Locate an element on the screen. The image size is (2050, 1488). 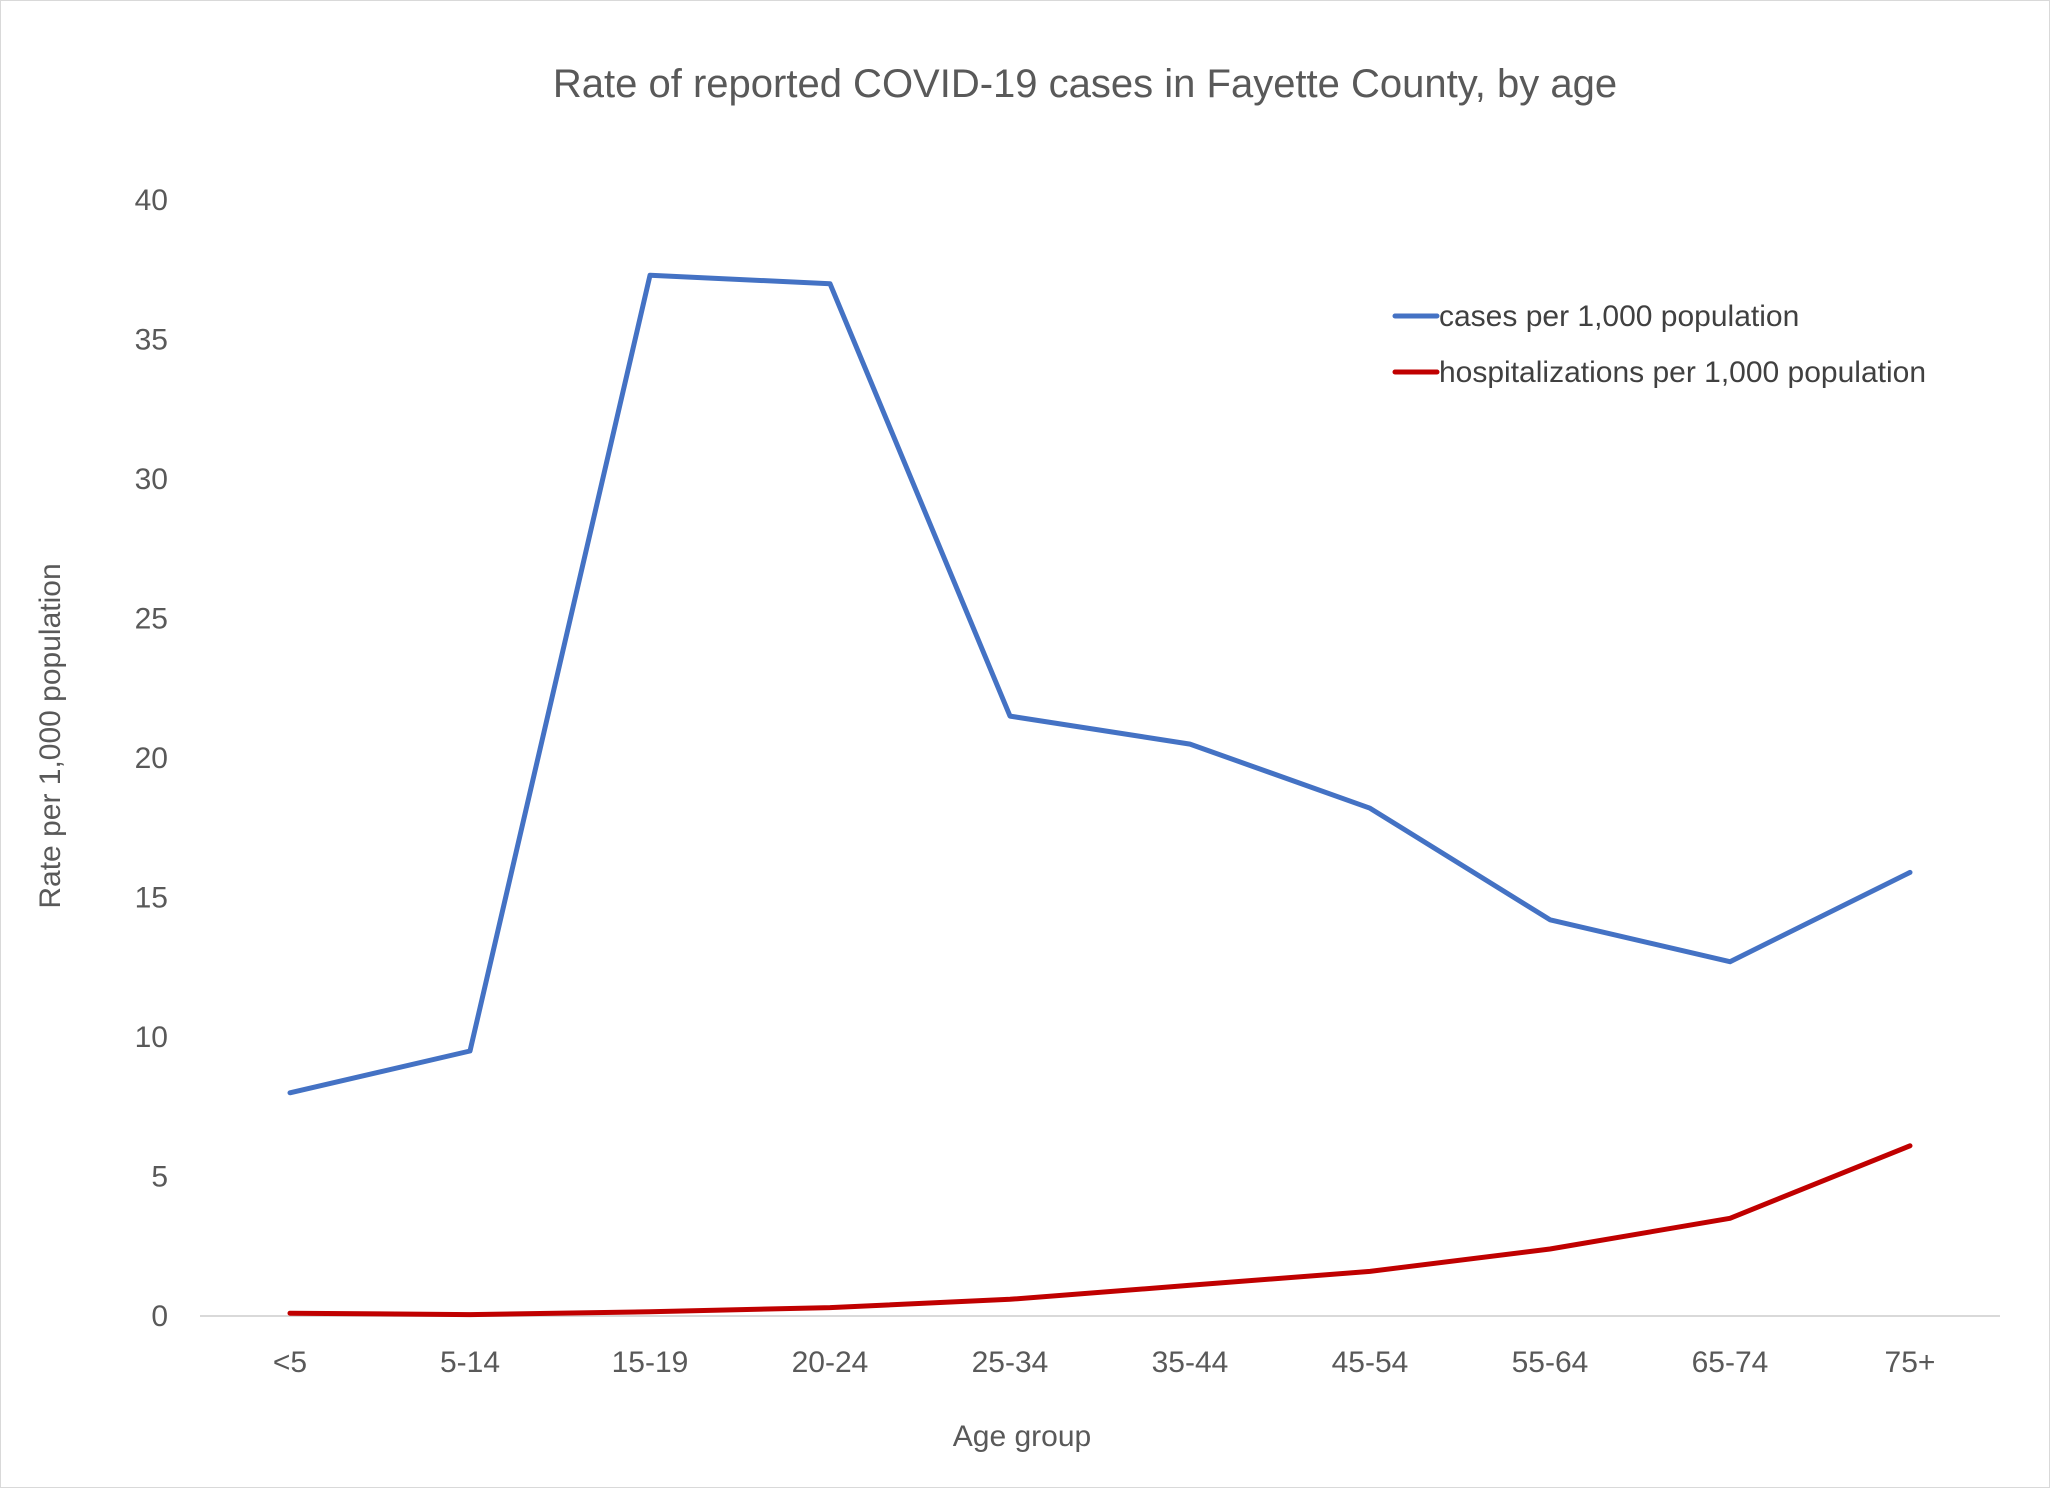
y-tick-label: 30 is located at coordinates (151, 479).